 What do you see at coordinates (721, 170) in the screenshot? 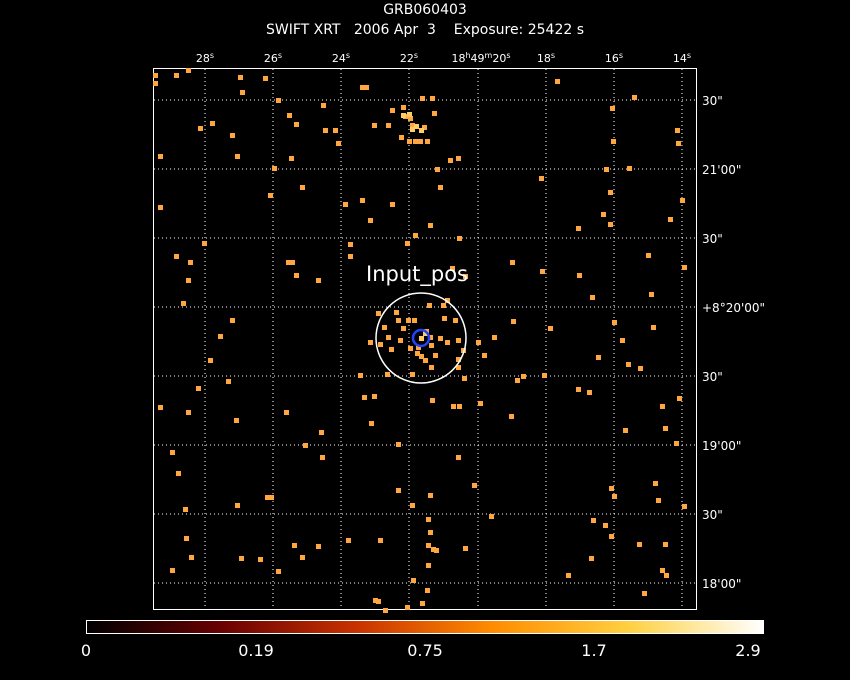
I see `dec-tick-label: 21'00"` at bounding box center [721, 170].